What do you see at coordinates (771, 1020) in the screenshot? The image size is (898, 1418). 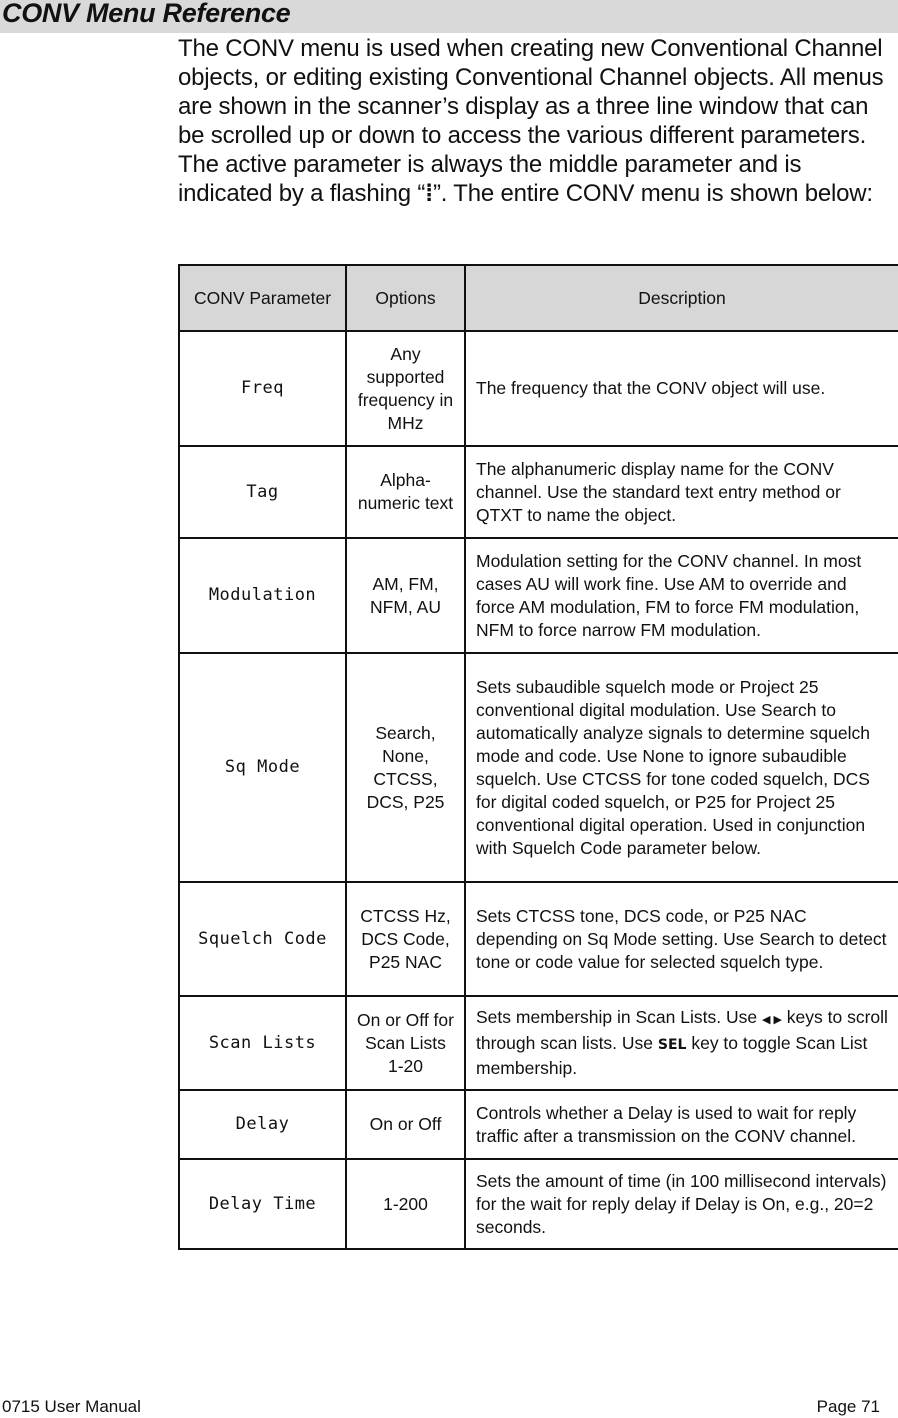 I see `left-right-arrow-keys-icon: ◀ ▶` at bounding box center [771, 1020].